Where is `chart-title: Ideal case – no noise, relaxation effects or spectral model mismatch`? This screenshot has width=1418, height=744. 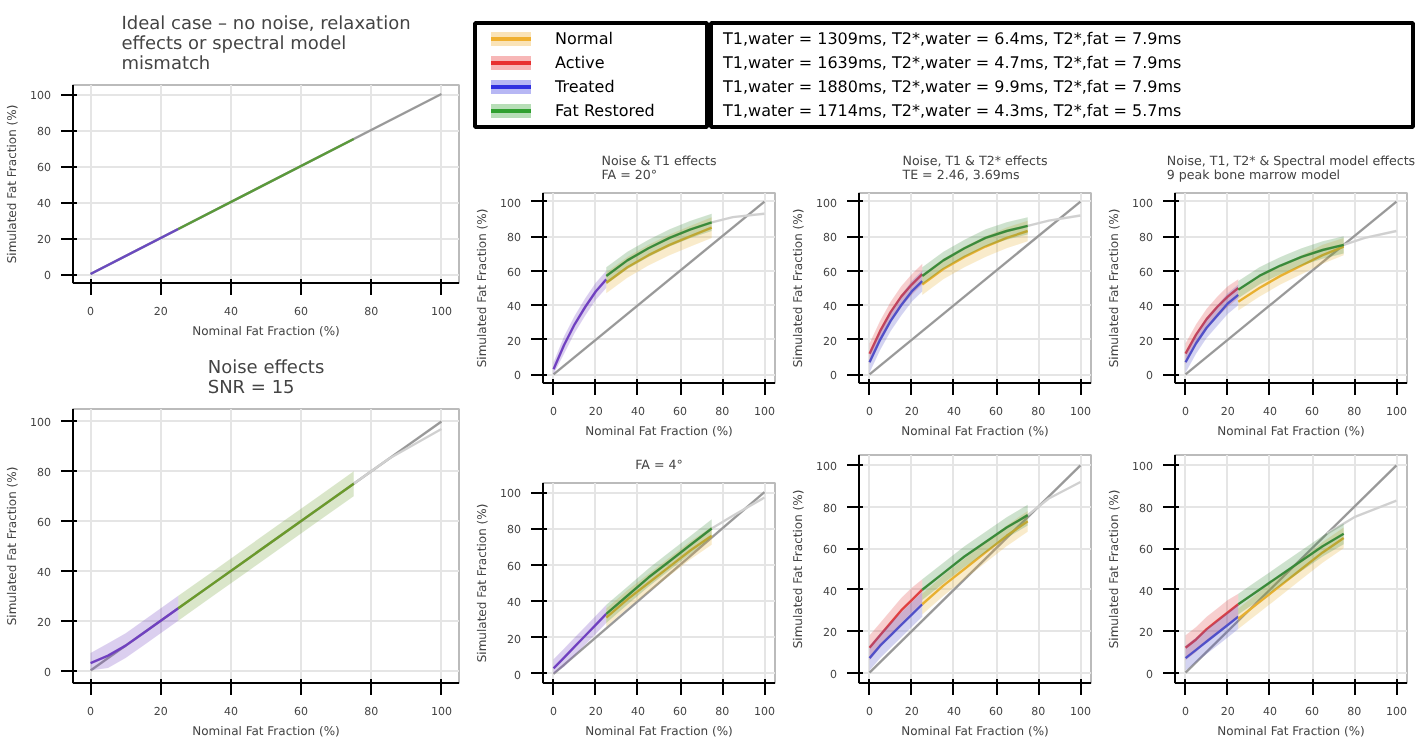 chart-title: Ideal case – no noise, relaxation effects or spectral model mismatch is located at coordinates (266, 45).